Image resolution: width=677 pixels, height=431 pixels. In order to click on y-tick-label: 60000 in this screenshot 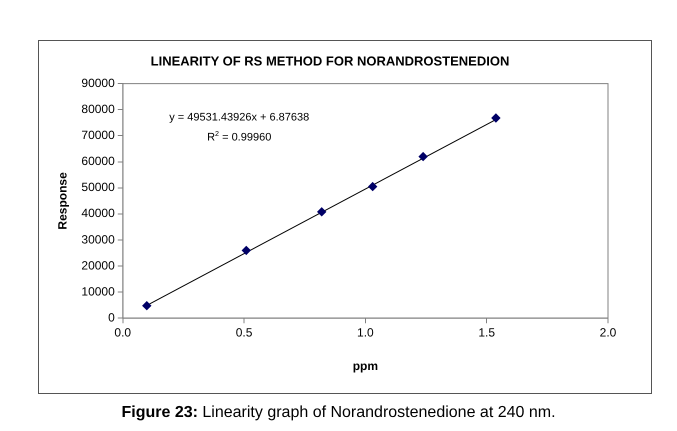, I will do `click(98, 161)`.